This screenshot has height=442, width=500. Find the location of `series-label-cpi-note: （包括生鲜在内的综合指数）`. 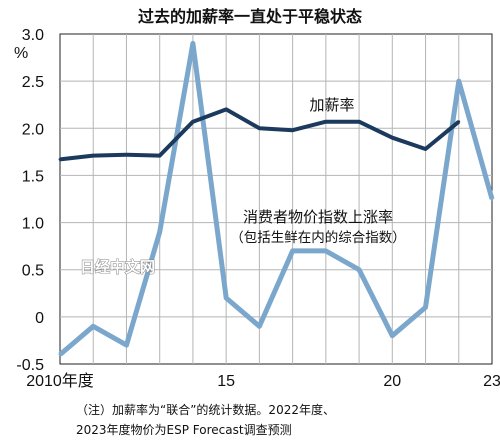

series-label-cpi-note: （包括生鲜在内的综合指数） is located at coordinates (318, 238).